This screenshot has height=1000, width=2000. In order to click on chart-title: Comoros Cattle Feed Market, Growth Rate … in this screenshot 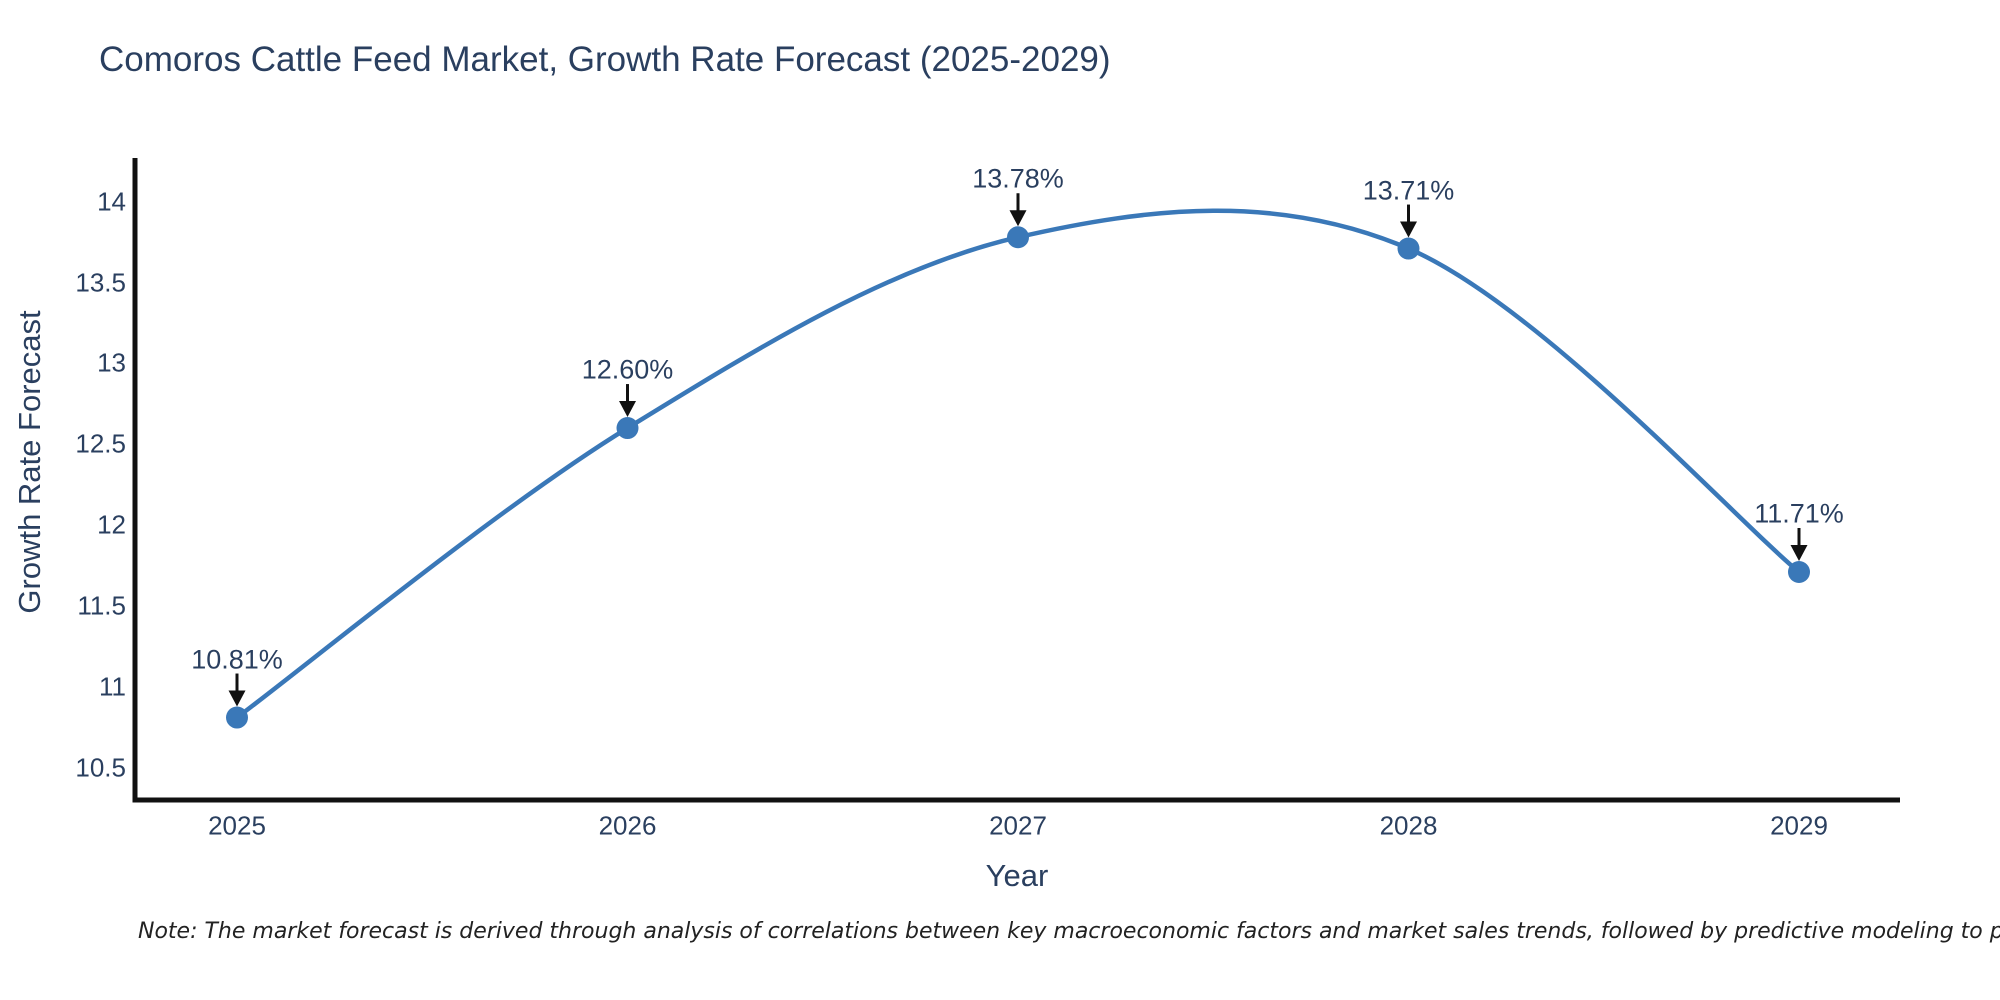, I will do `click(605, 59)`.